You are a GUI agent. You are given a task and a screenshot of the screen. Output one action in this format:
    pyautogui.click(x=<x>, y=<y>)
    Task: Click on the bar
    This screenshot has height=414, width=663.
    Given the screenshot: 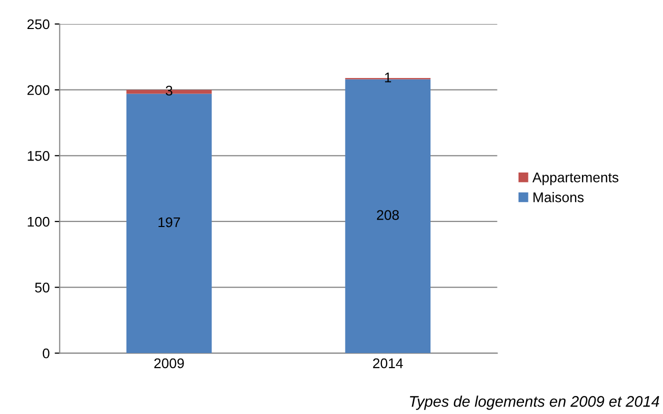 What is the action you would take?
    pyautogui.click(x=169, y=224)
    